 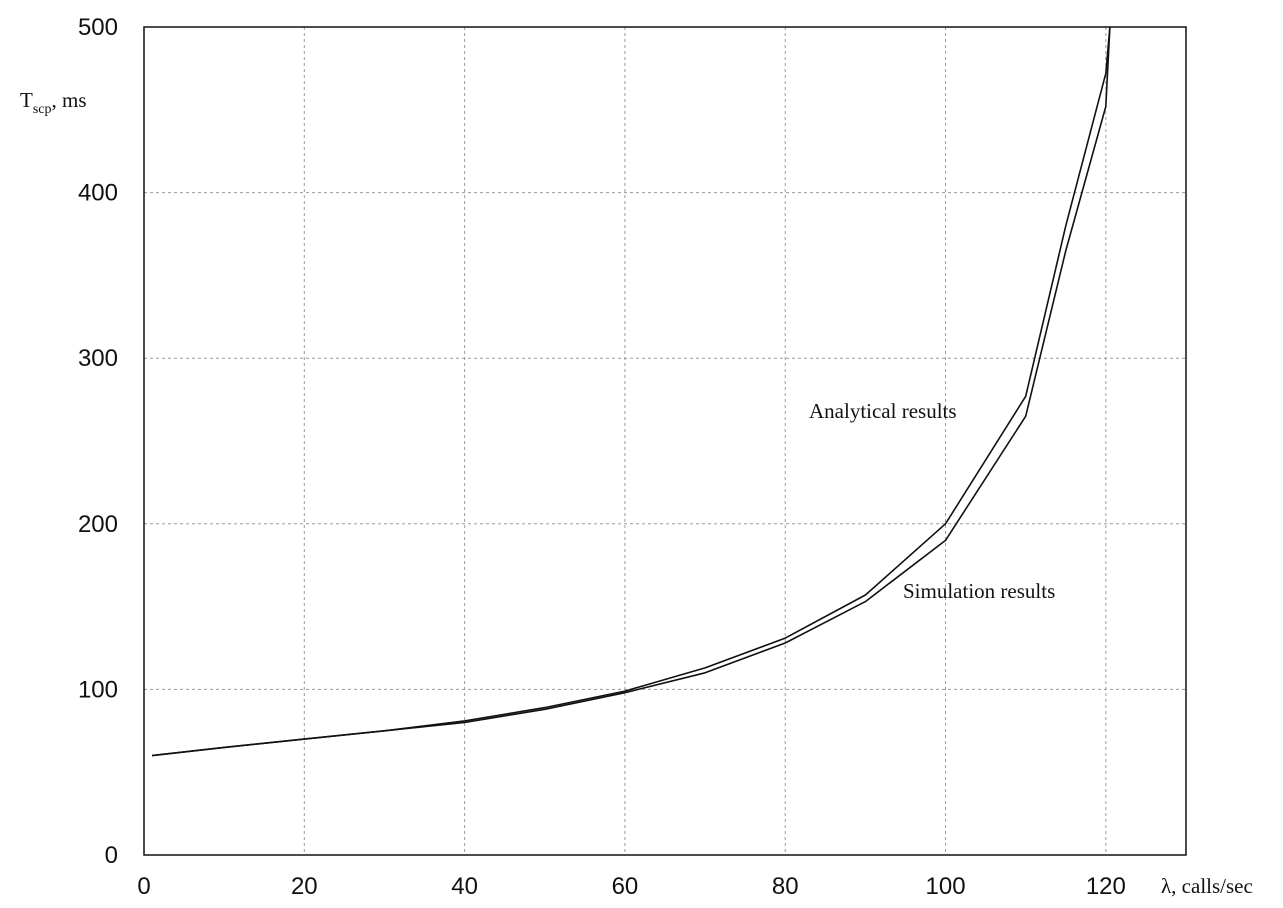 What do you see at coordinates (111, 855) in the screenshot?
I see `y-tick-label-0: 0` at bounding box center [111, 855].